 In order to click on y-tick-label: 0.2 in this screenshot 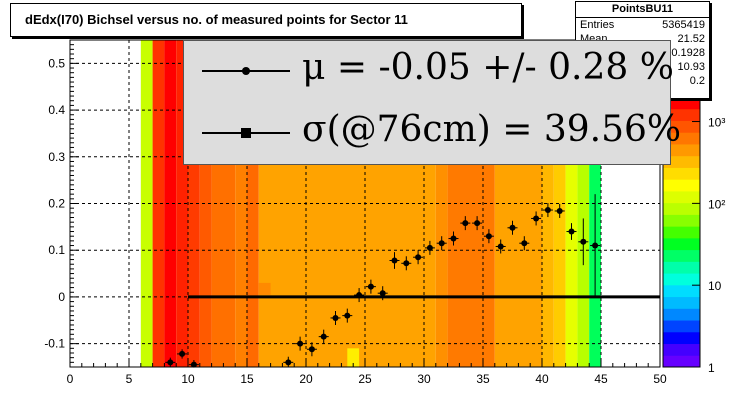, I will do `click(56, 204)`.